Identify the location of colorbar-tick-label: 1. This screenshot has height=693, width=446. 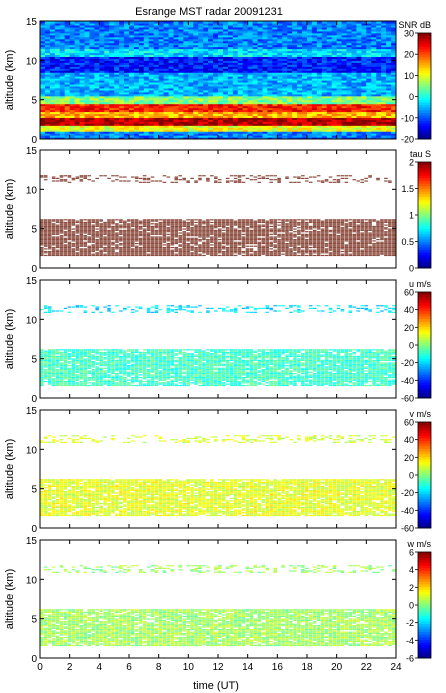
(411, 216).